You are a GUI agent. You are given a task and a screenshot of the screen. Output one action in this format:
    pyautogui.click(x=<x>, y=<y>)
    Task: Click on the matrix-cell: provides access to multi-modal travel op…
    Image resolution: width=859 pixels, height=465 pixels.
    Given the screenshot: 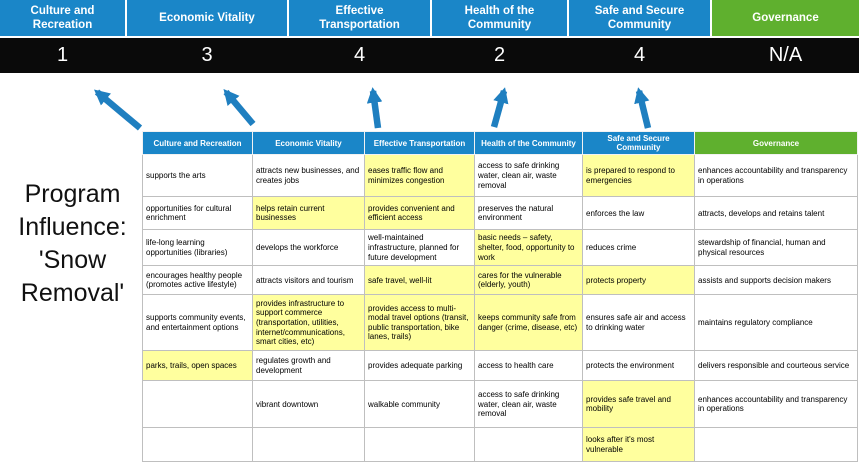 What is the action you would take?
    pyautogui.click(x=419, y=323)
    